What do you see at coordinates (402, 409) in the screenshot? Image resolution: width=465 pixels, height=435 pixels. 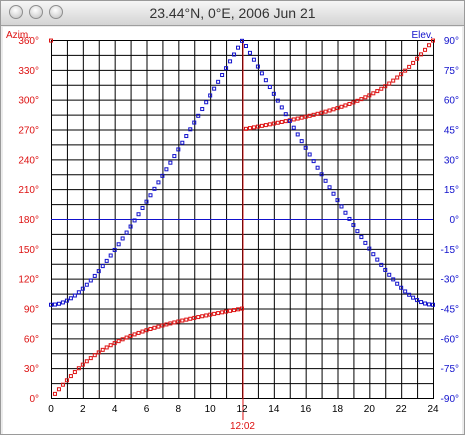 I see `hour-tick-label: 22` at bounding box center [402, 409].